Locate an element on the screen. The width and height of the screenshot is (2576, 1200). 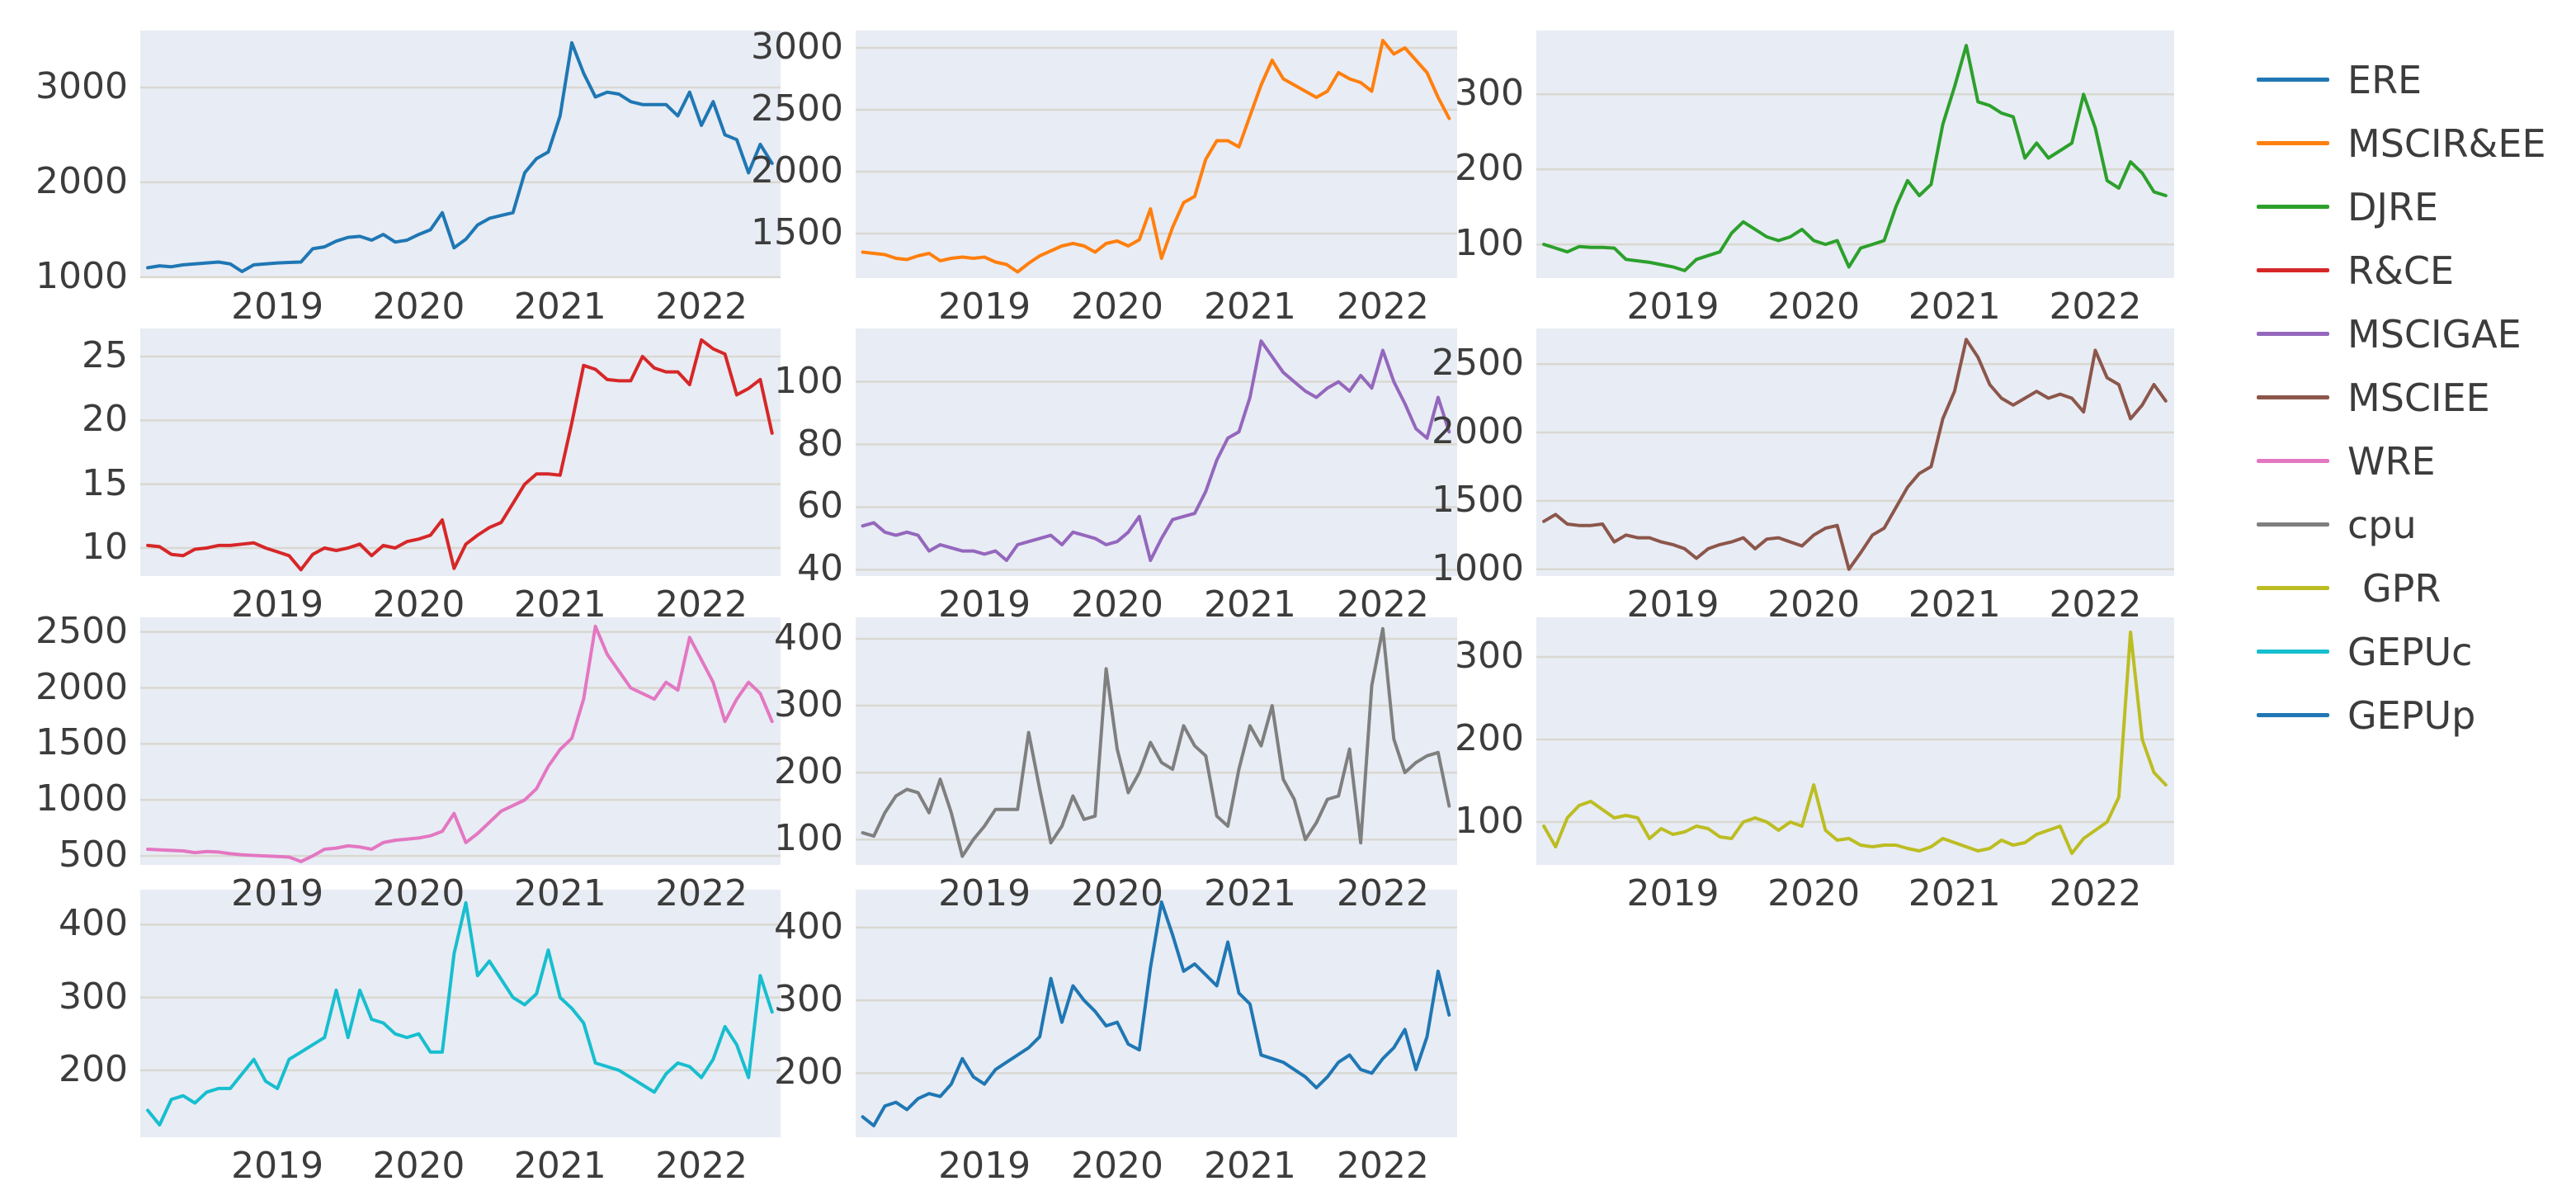
chart-canvas-wre is located at coordinates (460, 744).